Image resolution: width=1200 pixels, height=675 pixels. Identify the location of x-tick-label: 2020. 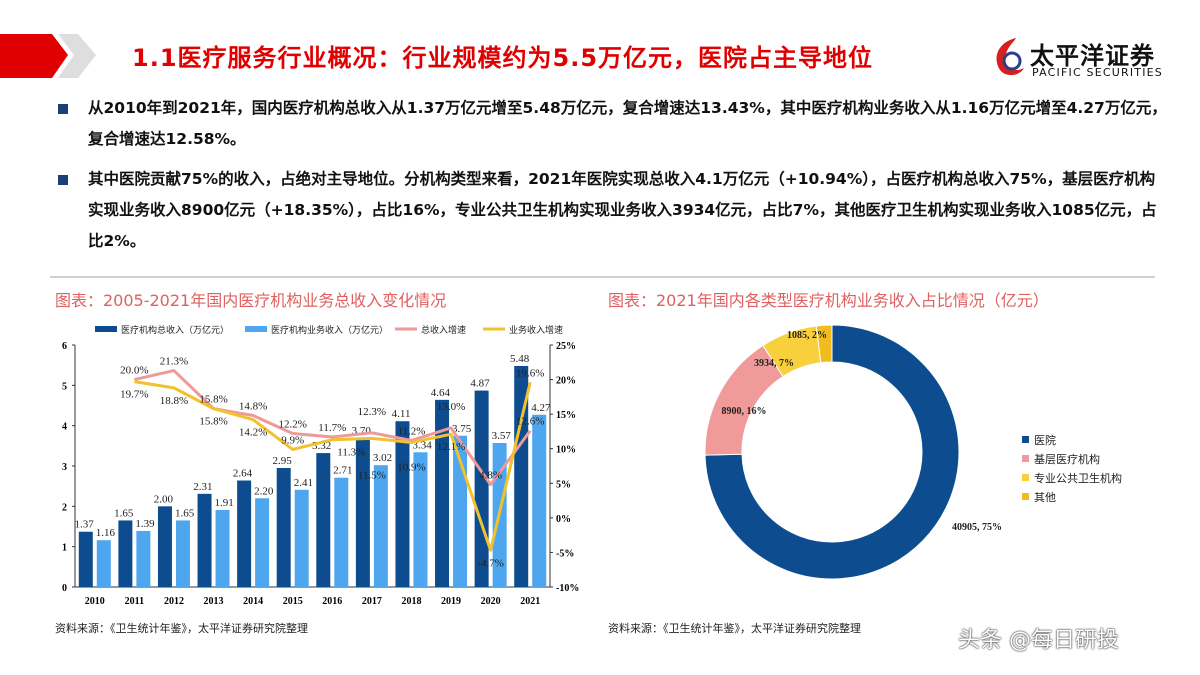
(491, 601).